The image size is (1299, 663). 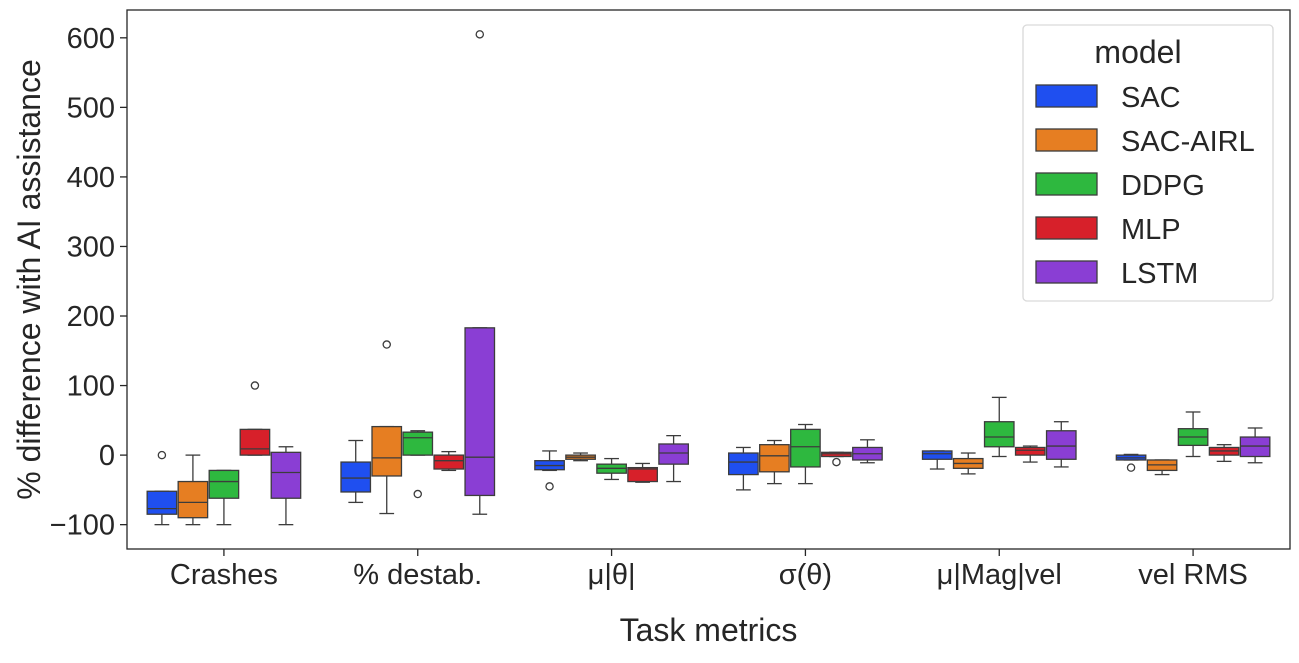 What do you see at coordinates (417, 575) in the screenshot?
I see `x-tick-label: % destab.` at bounding box center [417, 575].